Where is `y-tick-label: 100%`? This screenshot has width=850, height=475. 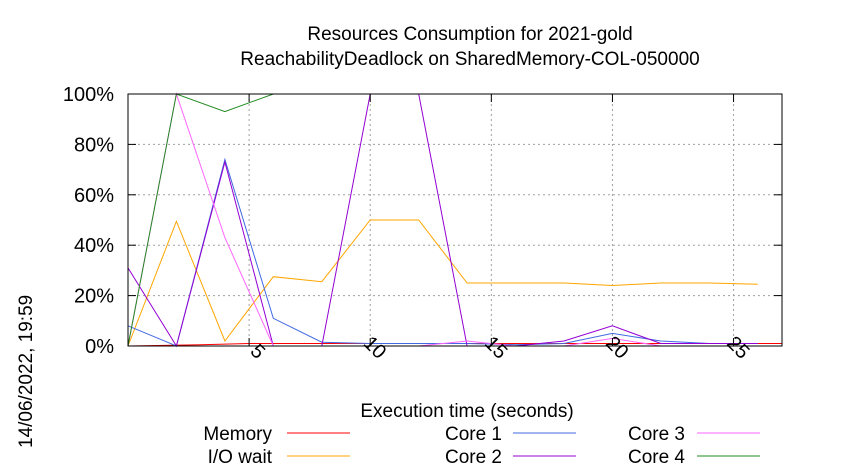 y-tick-label: 100% is located at coordinates (88, 95).